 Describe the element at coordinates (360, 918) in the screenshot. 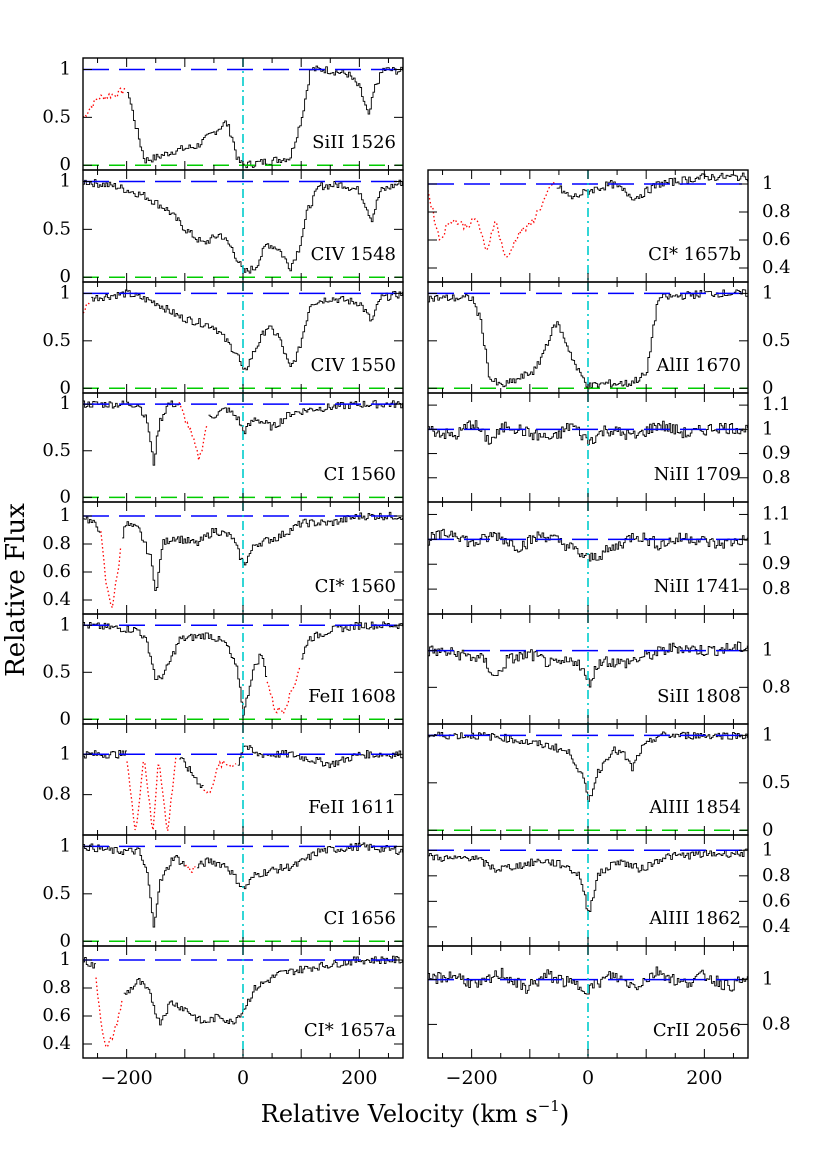

I see `line-label: CI 1656` at that location.